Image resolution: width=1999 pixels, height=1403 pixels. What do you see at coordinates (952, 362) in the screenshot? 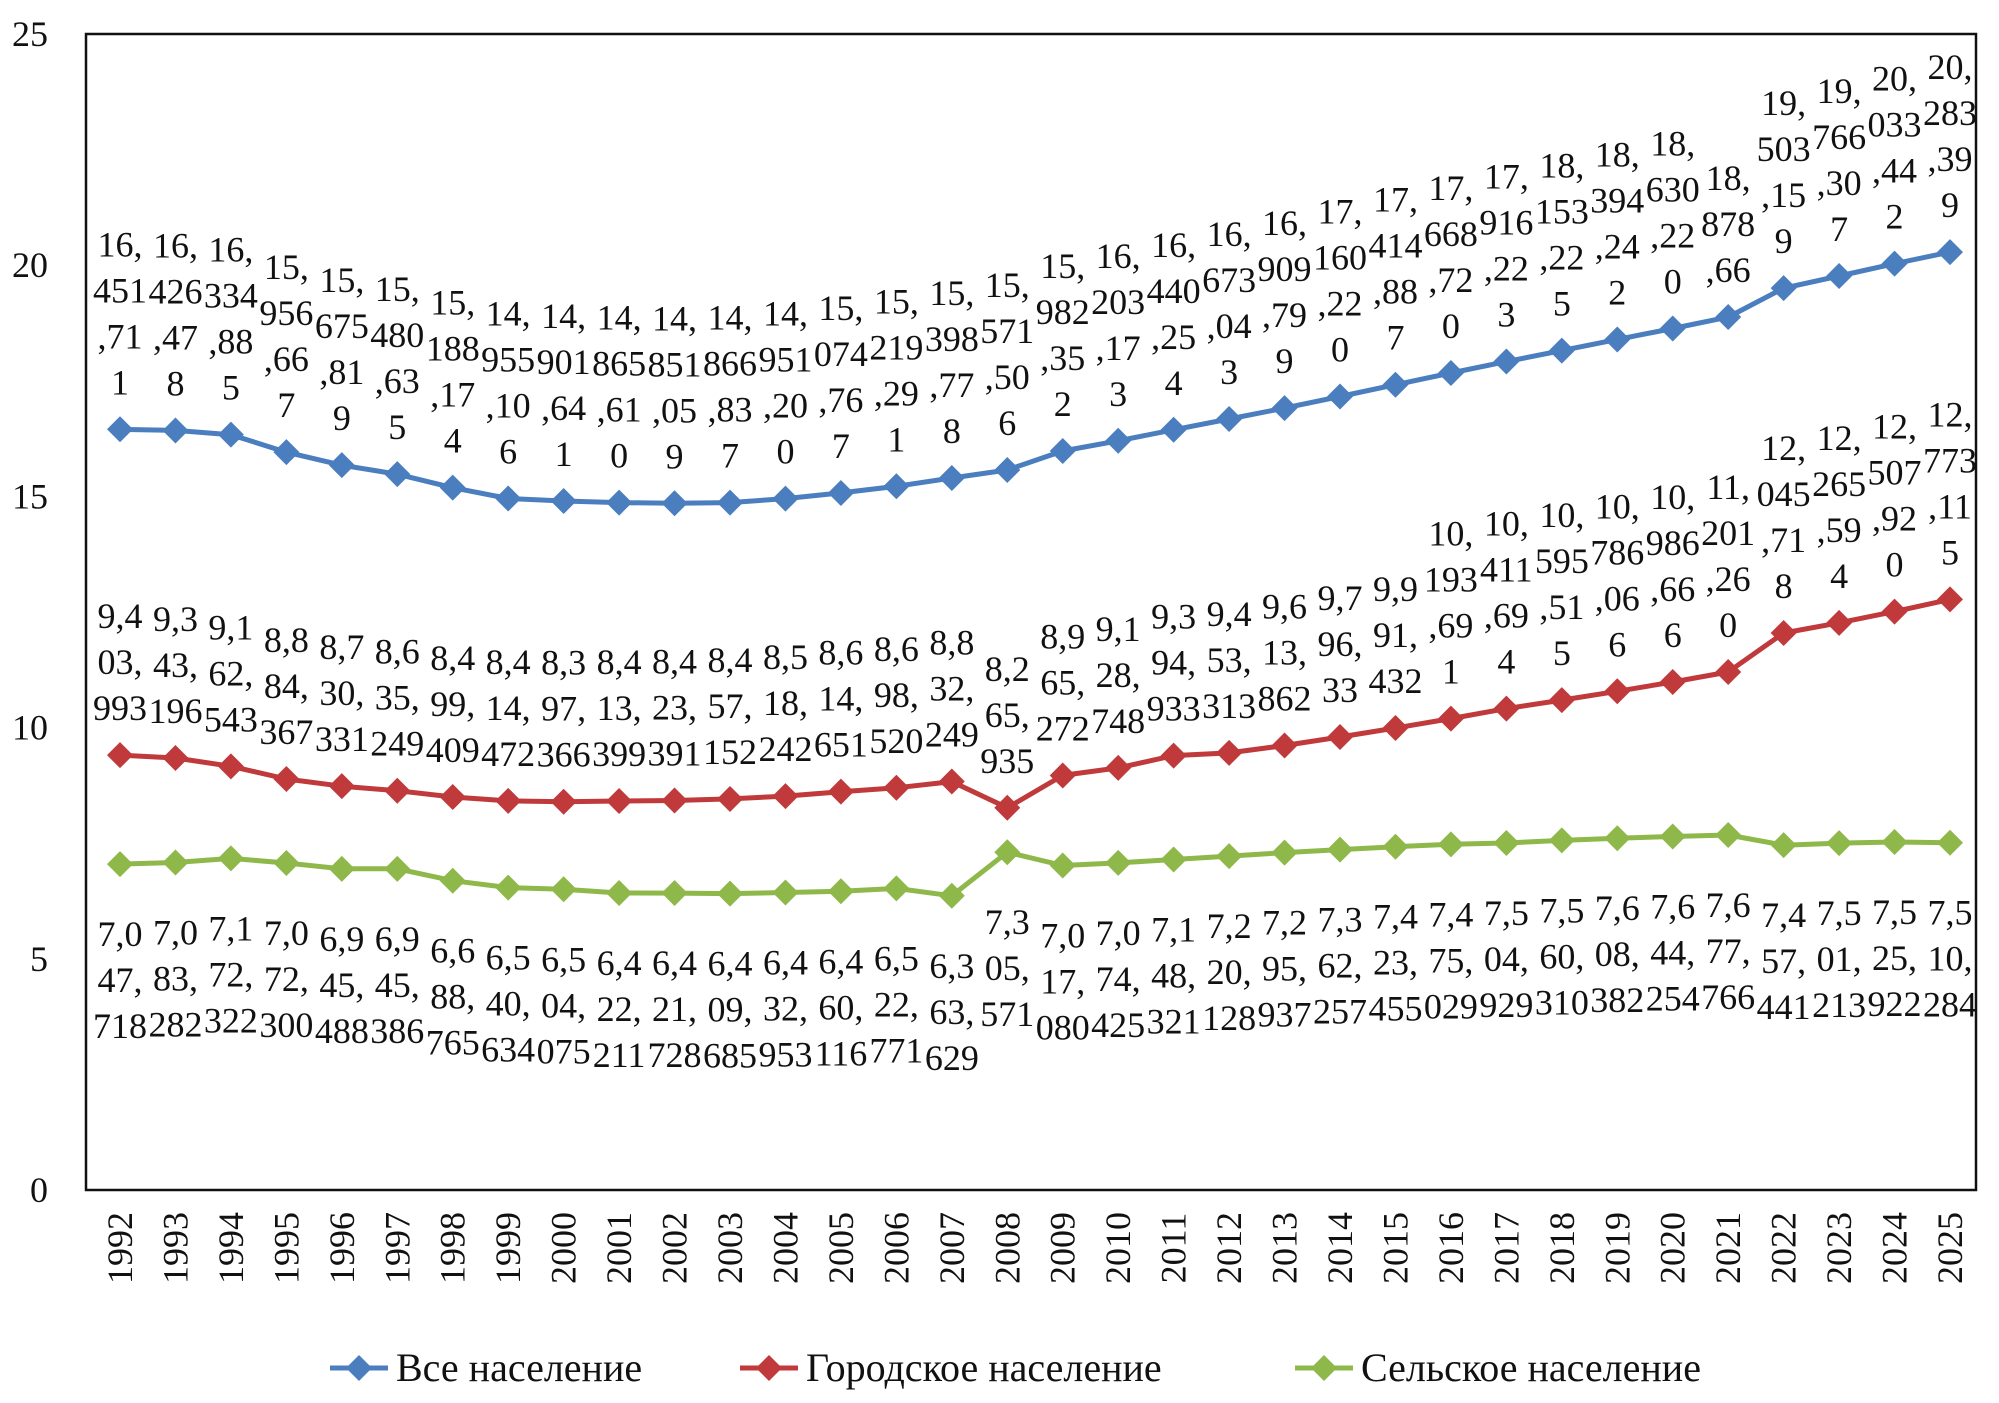
I see `data-label: 15, 398 ,77 8` at bounding box center [952, 362].